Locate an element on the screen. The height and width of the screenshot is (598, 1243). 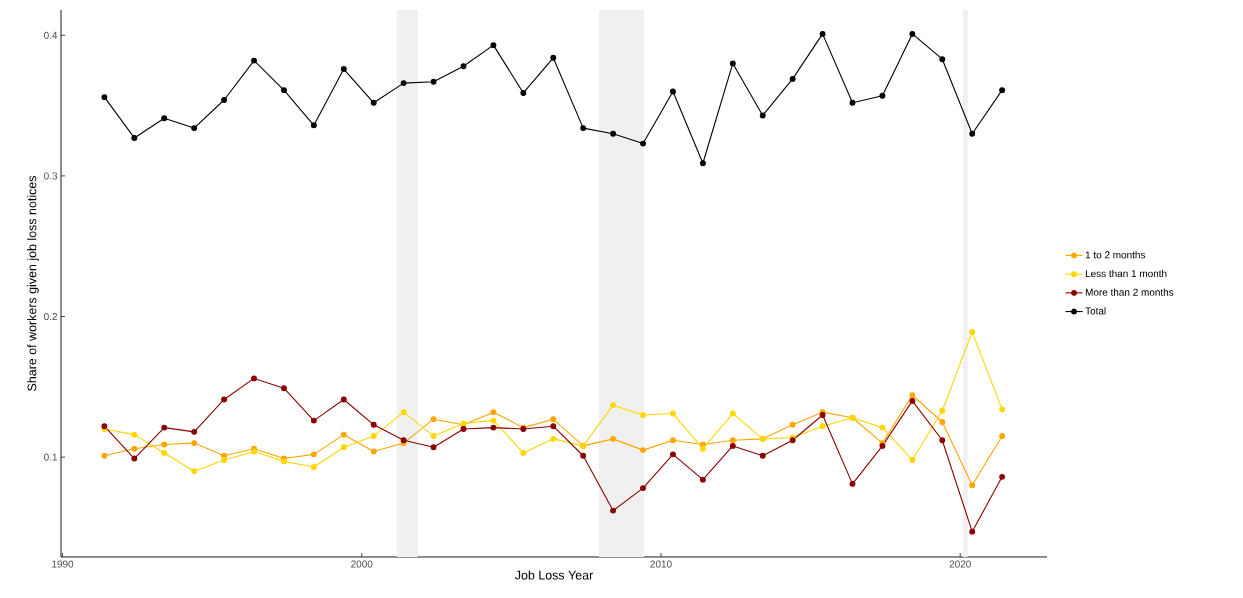
legend-label: Less than 1 month is located at coordinates (1126, 273).